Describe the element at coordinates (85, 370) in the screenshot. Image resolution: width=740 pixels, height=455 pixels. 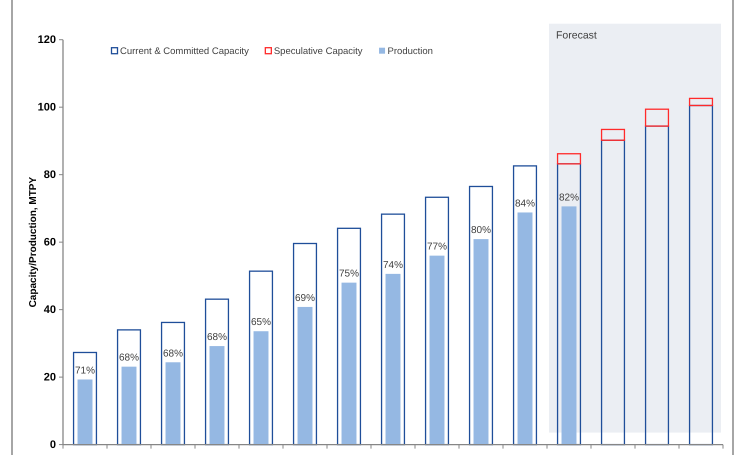
I see `annotation: 71%` at that location.